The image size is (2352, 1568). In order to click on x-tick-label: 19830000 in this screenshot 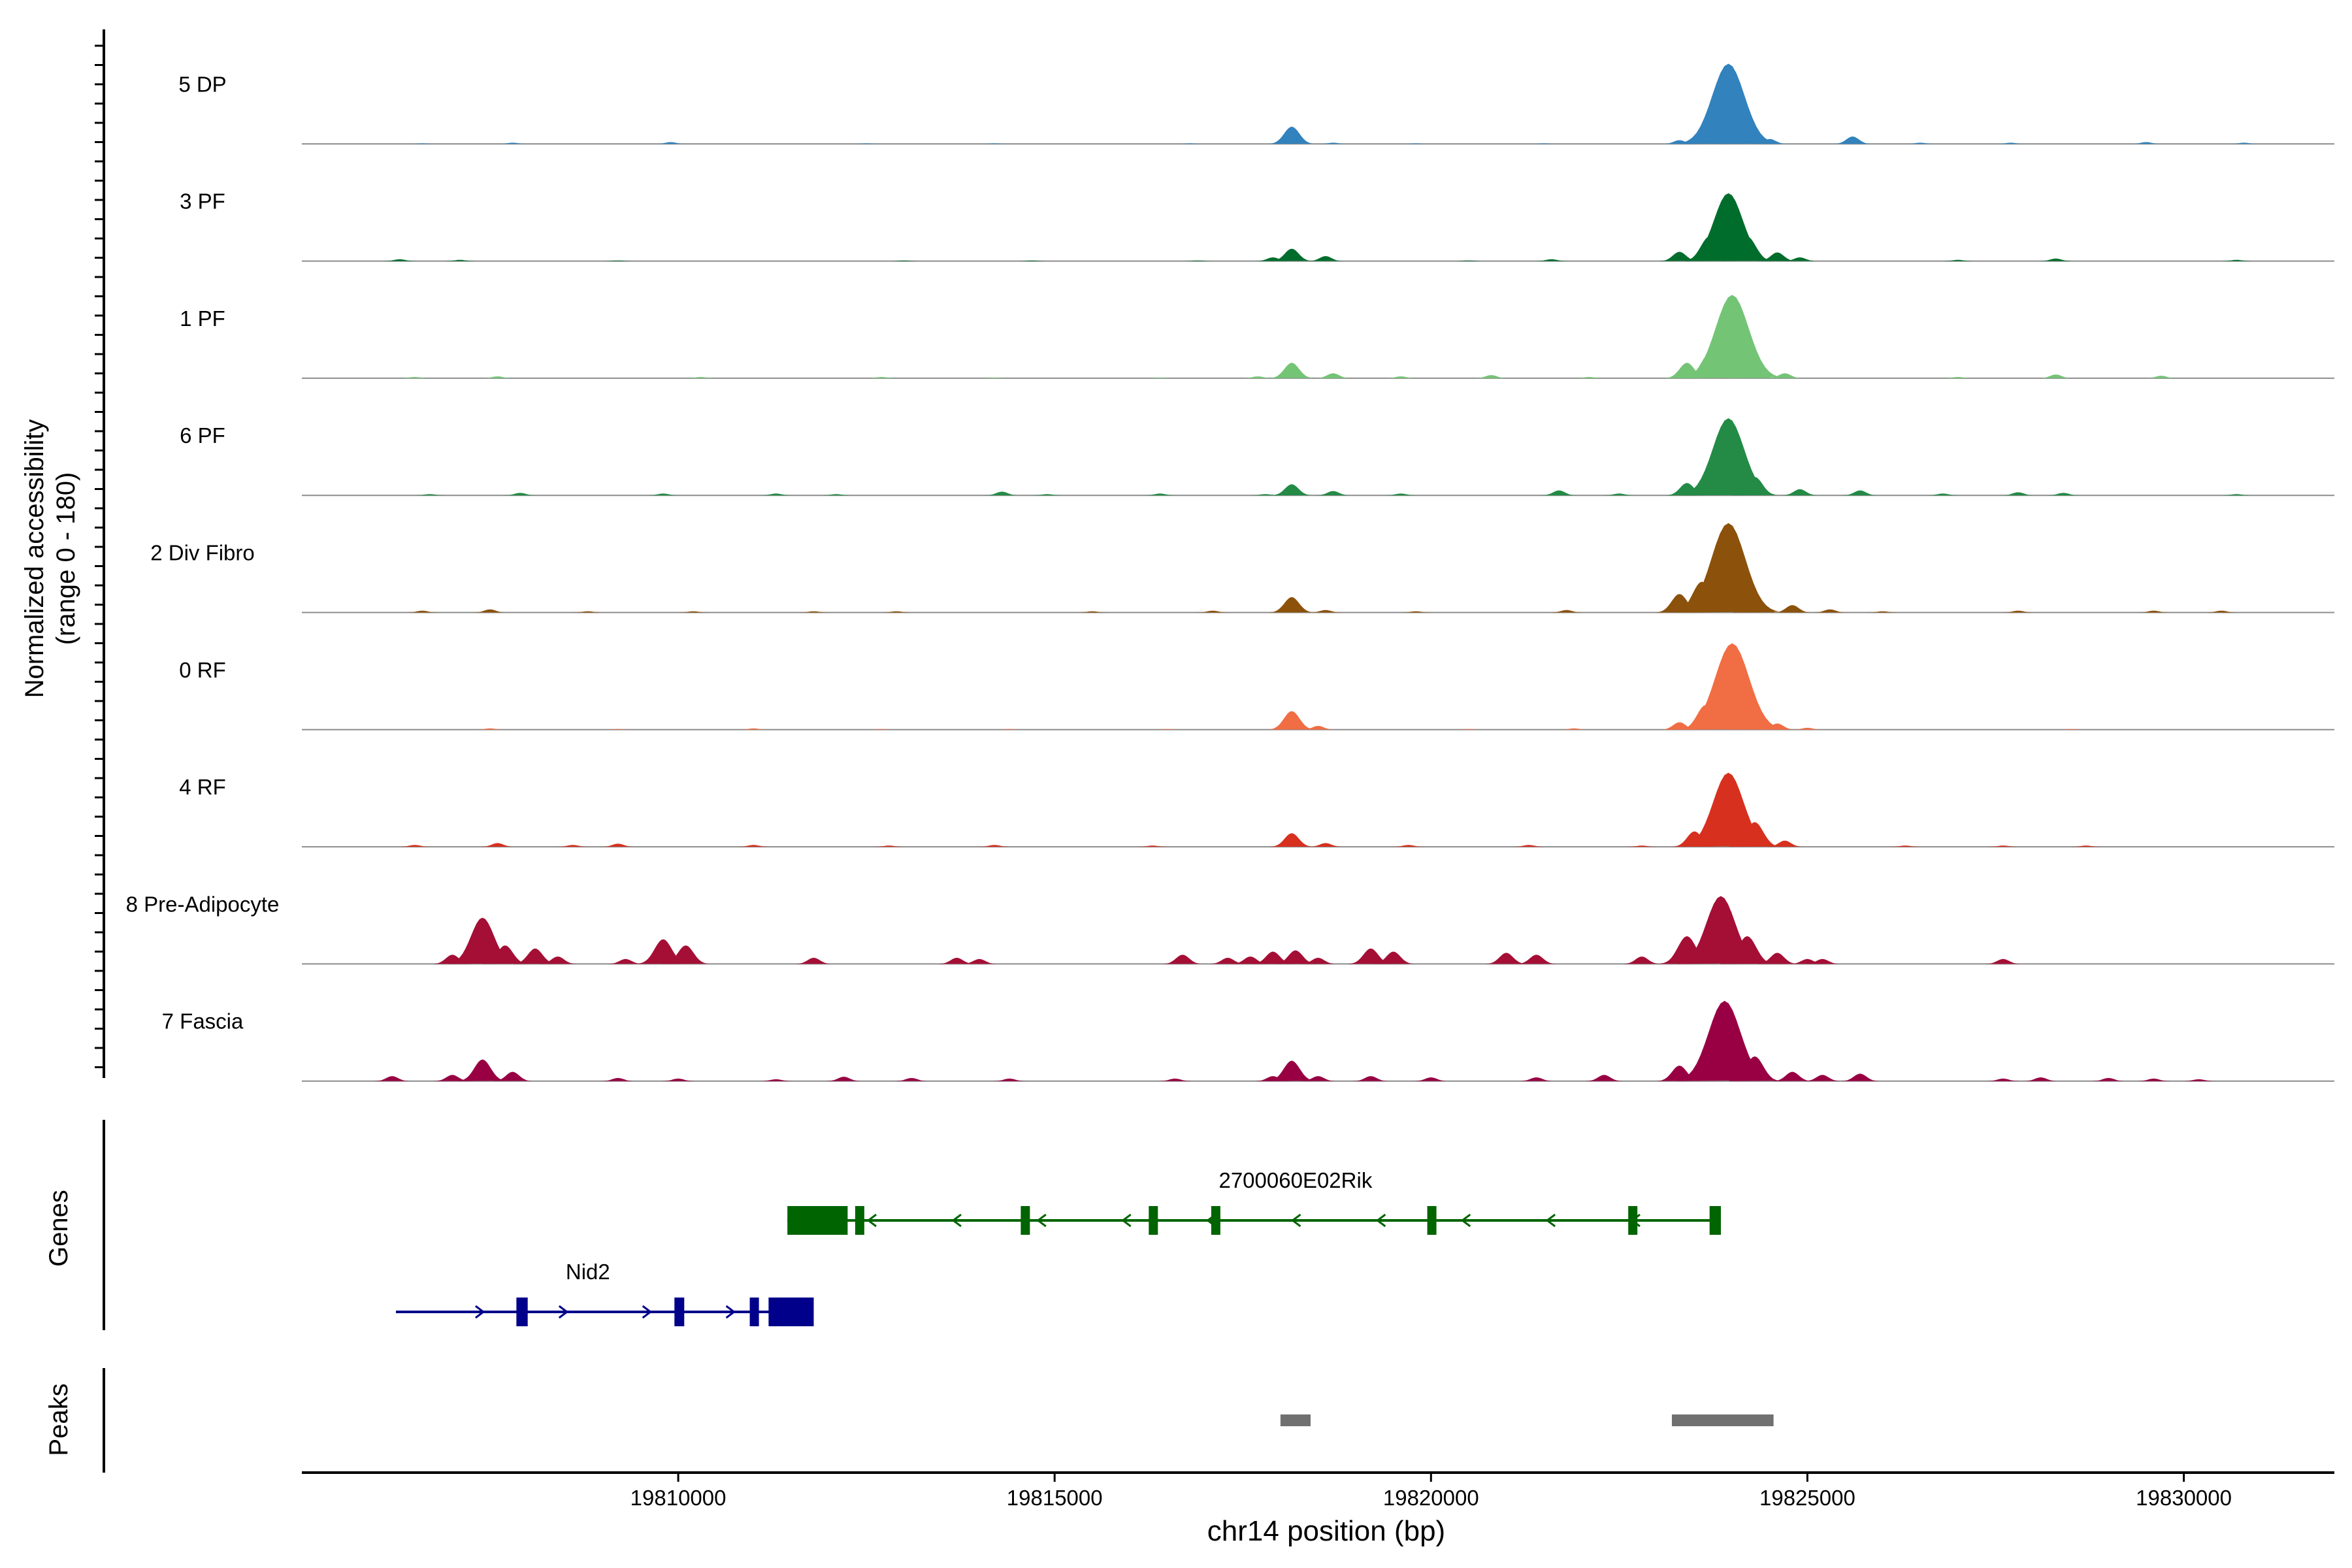, I will do `click(2184, 1498)`.